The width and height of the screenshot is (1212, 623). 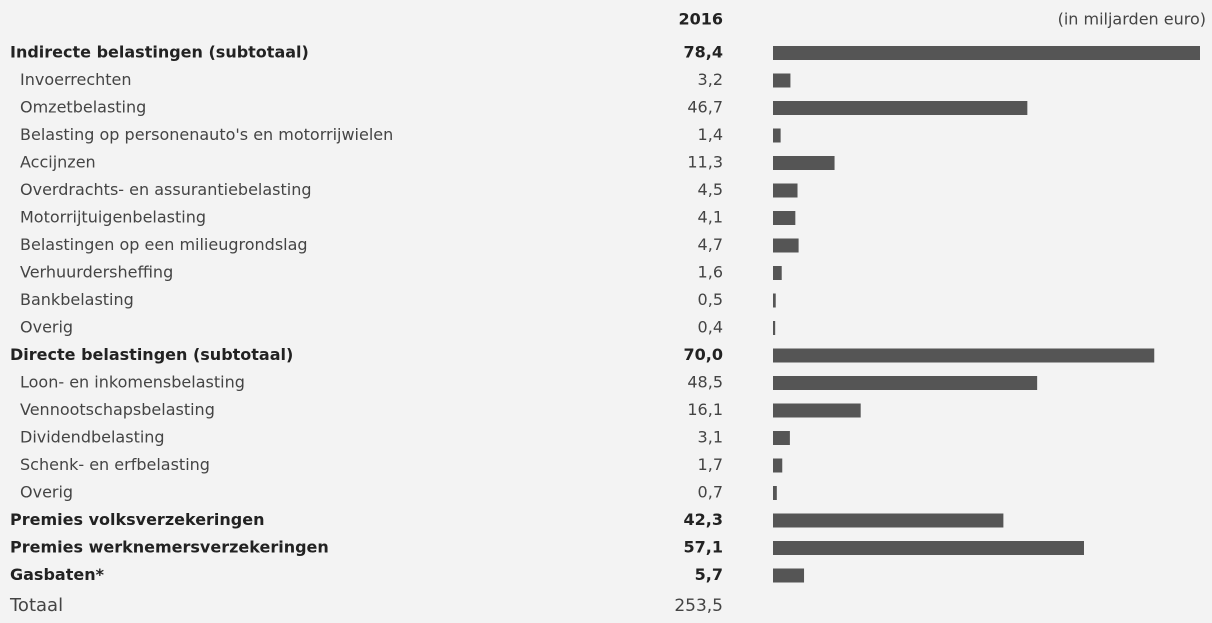 What do you see at coordinates (698, 606) in the screenshot?
I see `total-value: 253,5` at bounding box center [698, 606].